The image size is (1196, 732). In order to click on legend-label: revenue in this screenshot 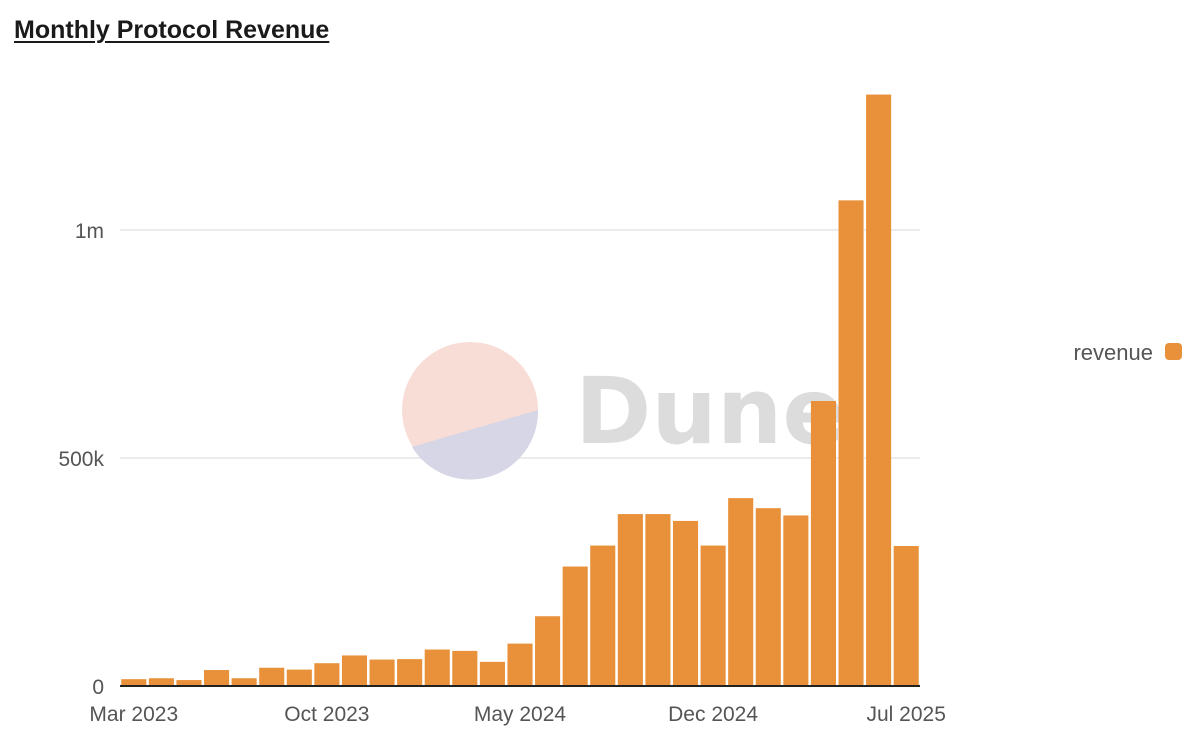, I will do `click(1113, 352)`.